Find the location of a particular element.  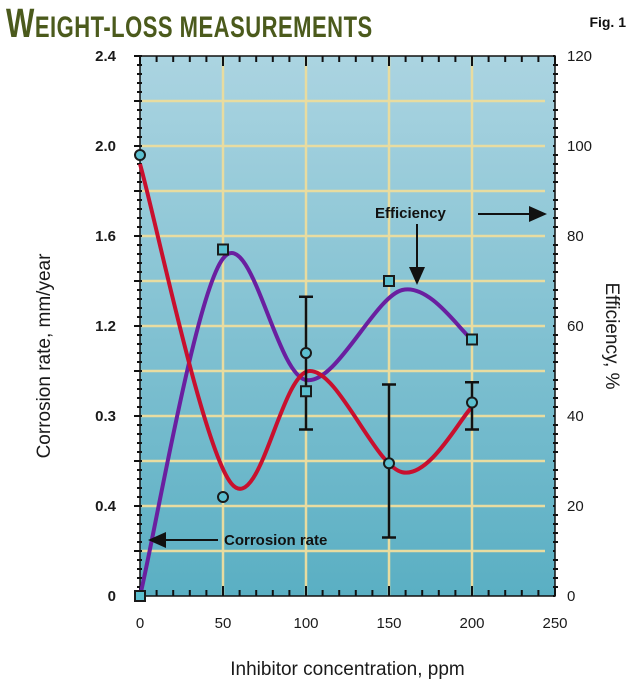

chart-title-initial: W is located at coordinates (20, 24).